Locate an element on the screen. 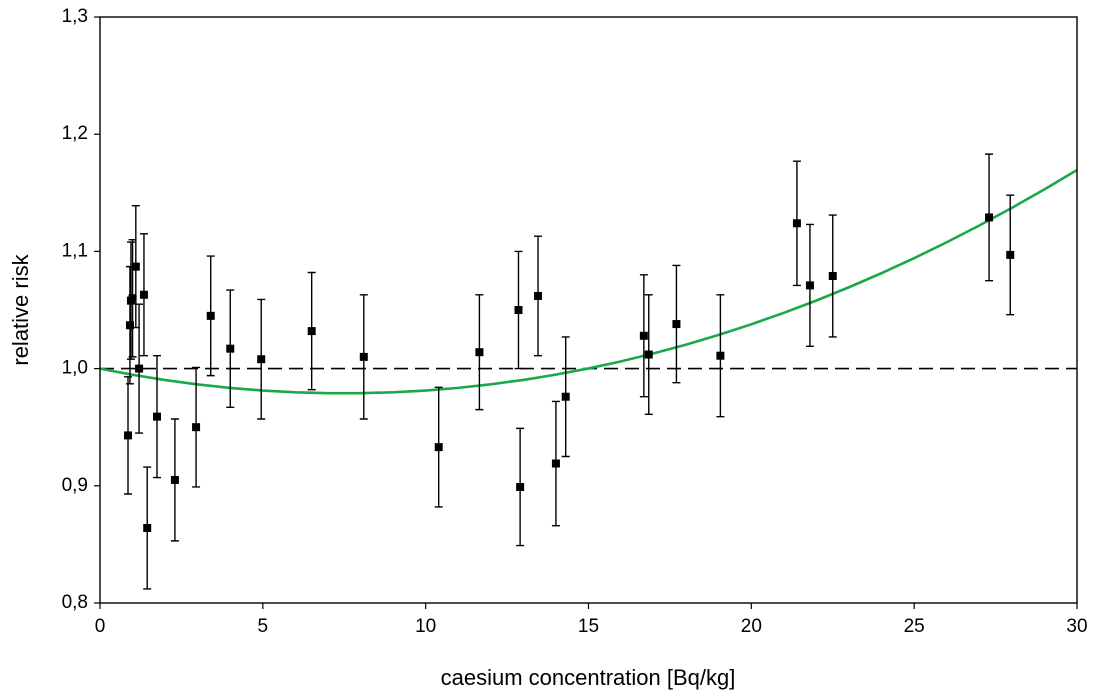  x-tick-label: 30 is located at coordinates (1076, 626).